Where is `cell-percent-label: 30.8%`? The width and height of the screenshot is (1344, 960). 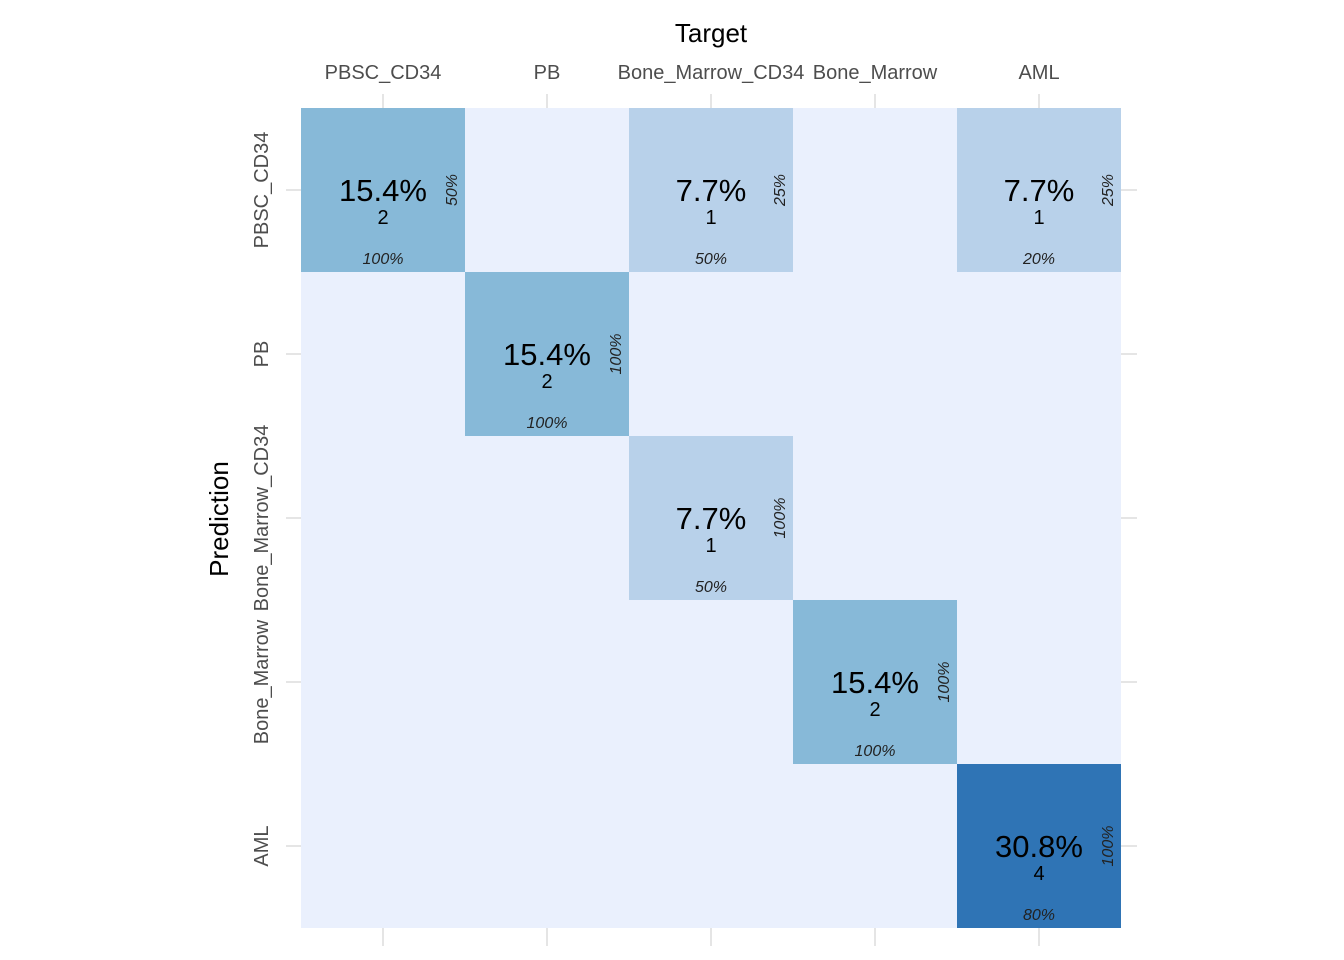
cell-percent-label: 30.8% is located at coordinates (1039, 846).